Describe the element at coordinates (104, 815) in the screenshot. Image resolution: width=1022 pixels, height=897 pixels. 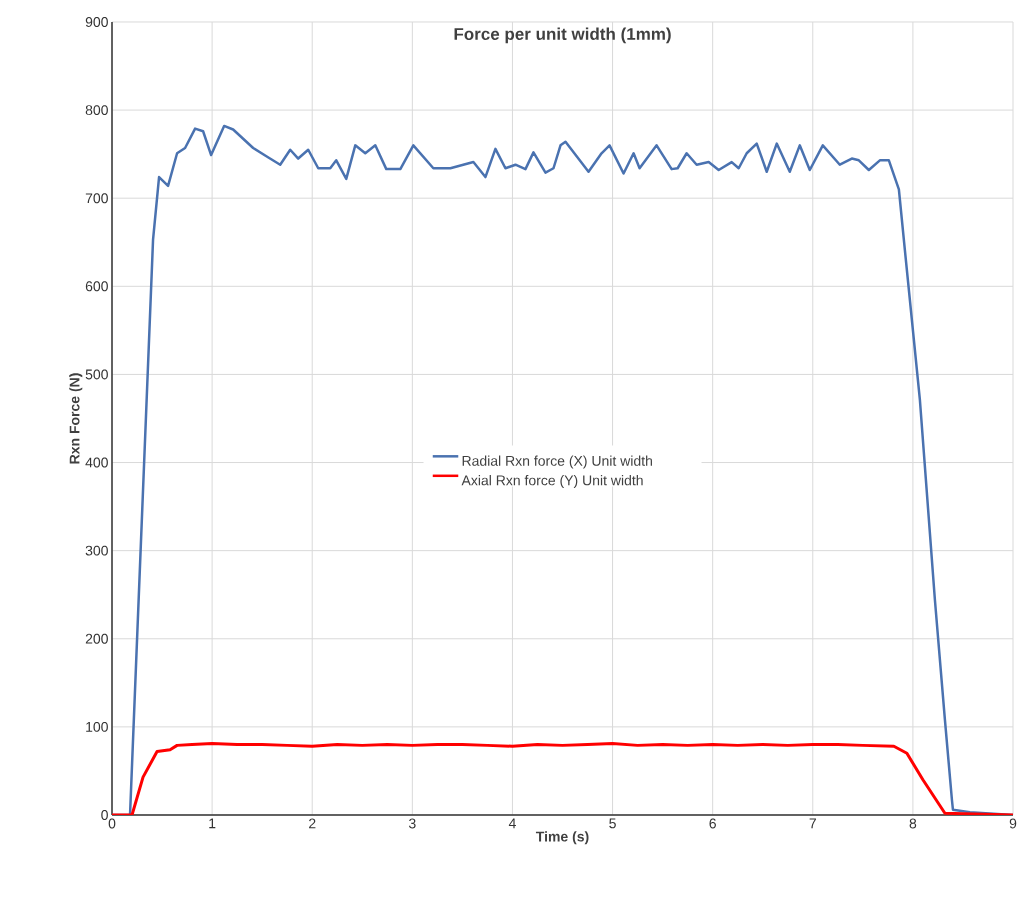
I see `y-tick-label: 0` at that location.